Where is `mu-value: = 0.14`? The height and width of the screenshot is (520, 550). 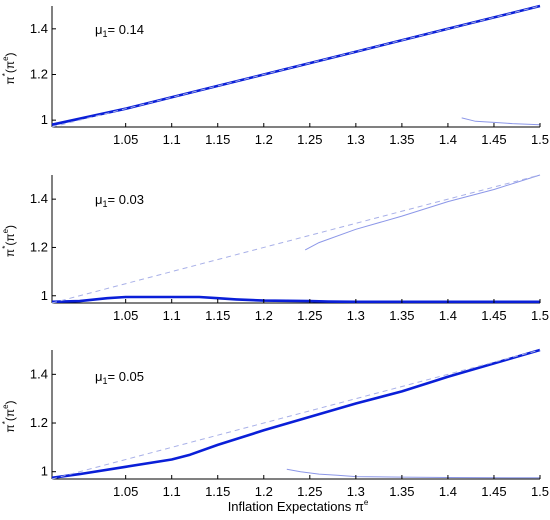
mu-value: = 0.14 is located at coordinates (126, 29).